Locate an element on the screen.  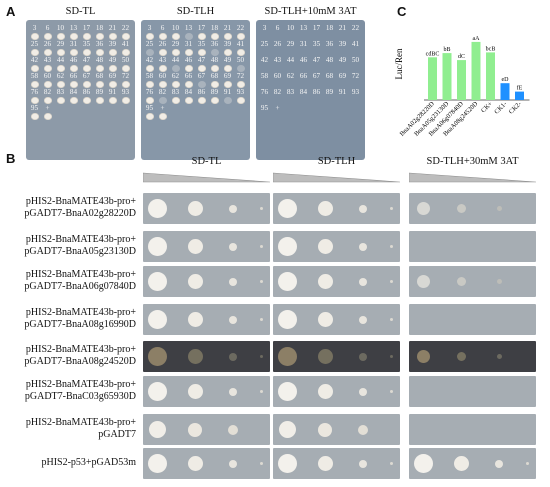
colony-number: 84 is located at coordinates (188, 92).